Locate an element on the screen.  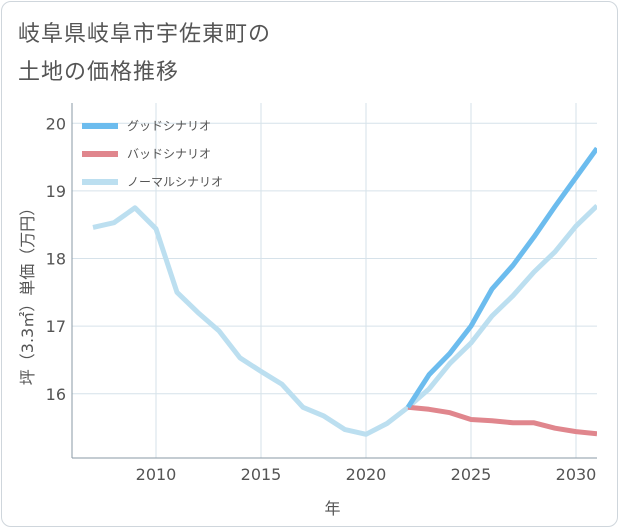
x-tick-label: 2020 is located at coordinates (366, 474).